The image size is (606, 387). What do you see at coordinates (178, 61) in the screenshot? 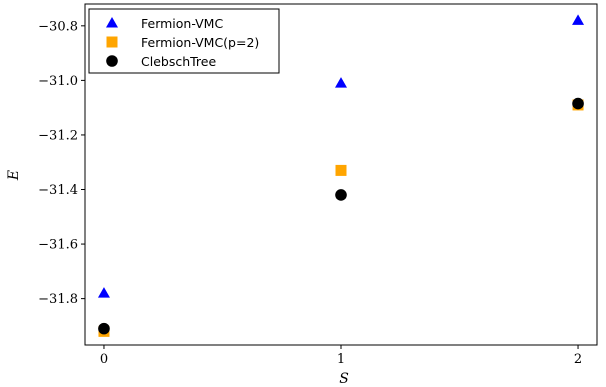
I see `legend-label-clebschtree: ClebschTree` at bounding box center [178, 61].